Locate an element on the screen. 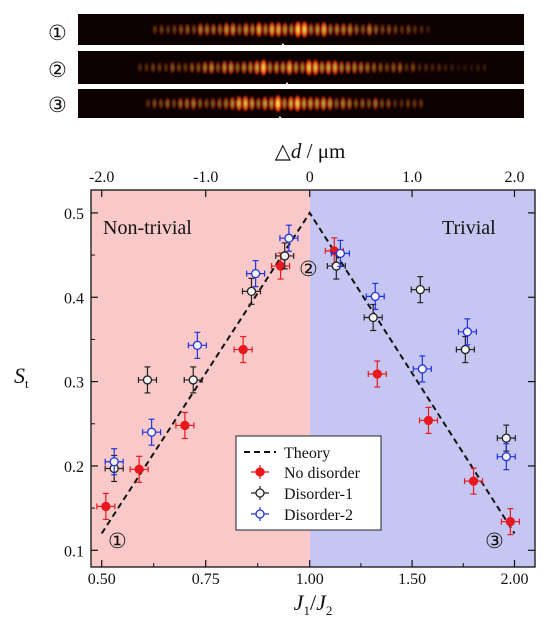  legend-entry-disorder-2: Disorder-2 is located at coordinates (318, 515).